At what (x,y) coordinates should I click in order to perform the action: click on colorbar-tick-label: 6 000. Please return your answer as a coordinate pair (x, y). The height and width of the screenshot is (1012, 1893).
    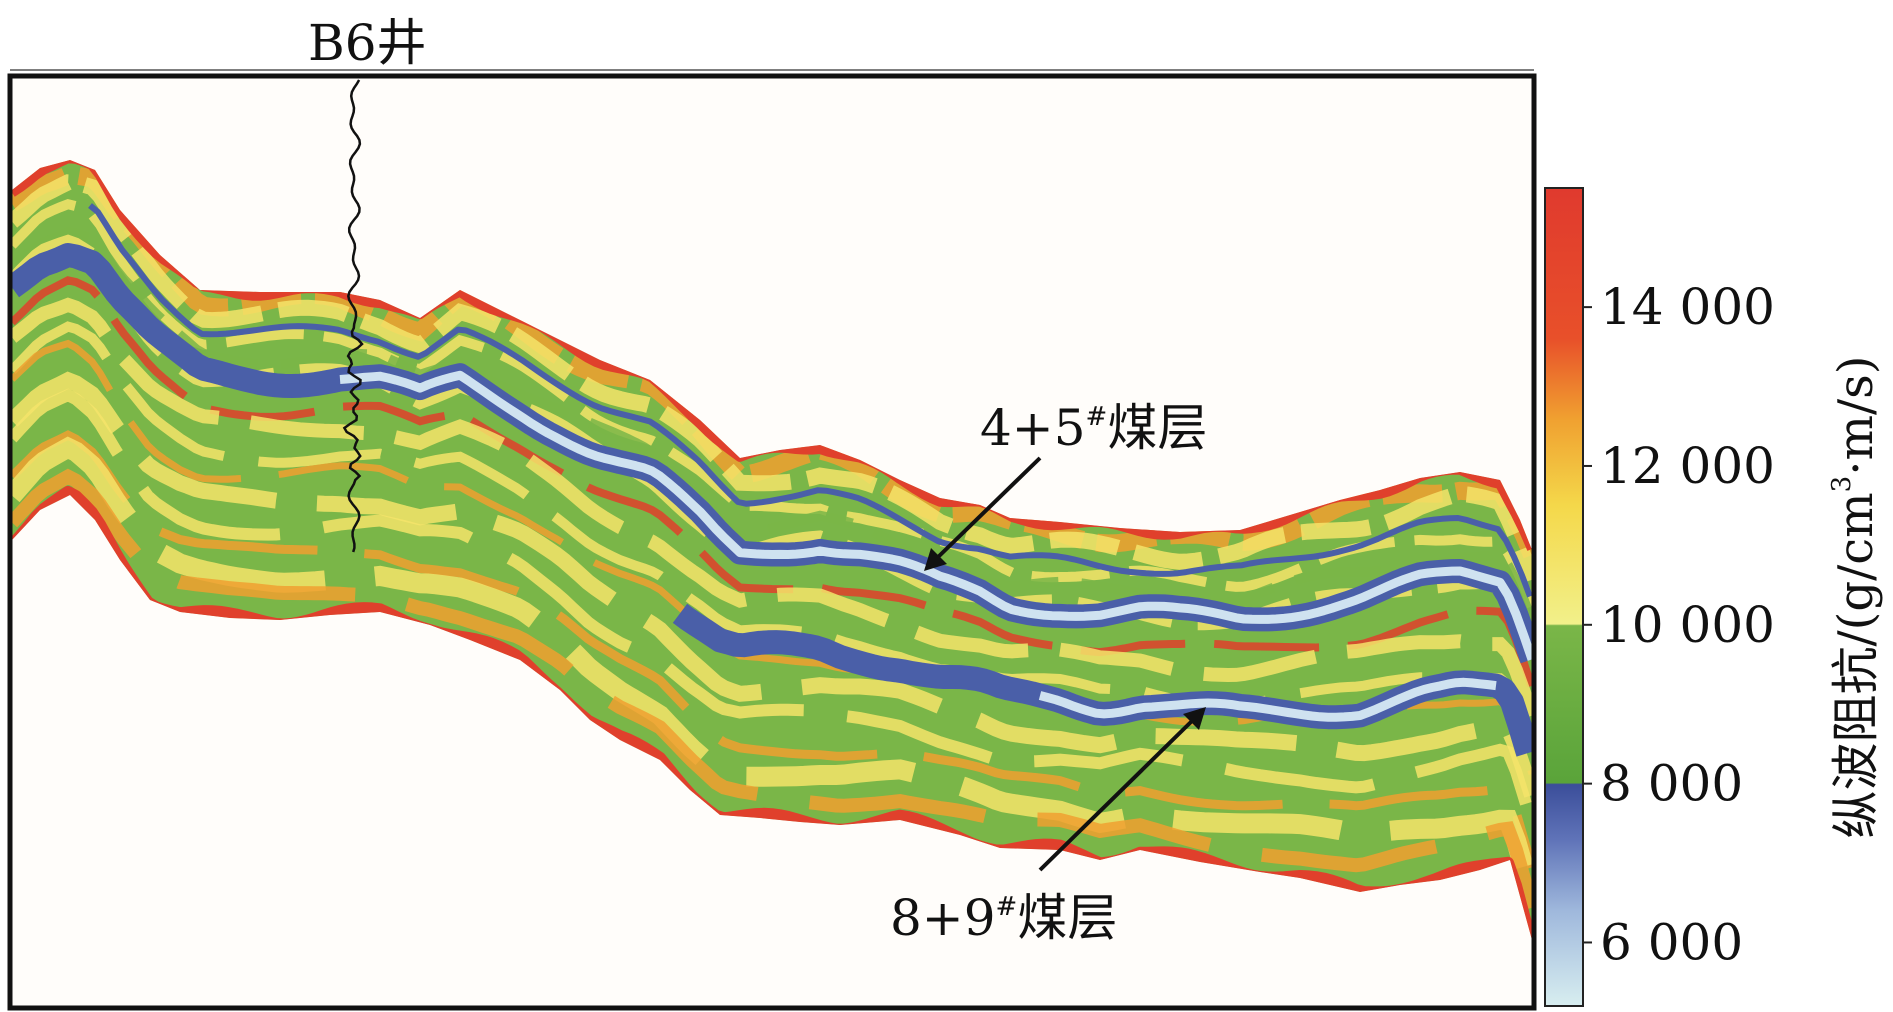
    Looking at the image, I should click on (1671, 942).